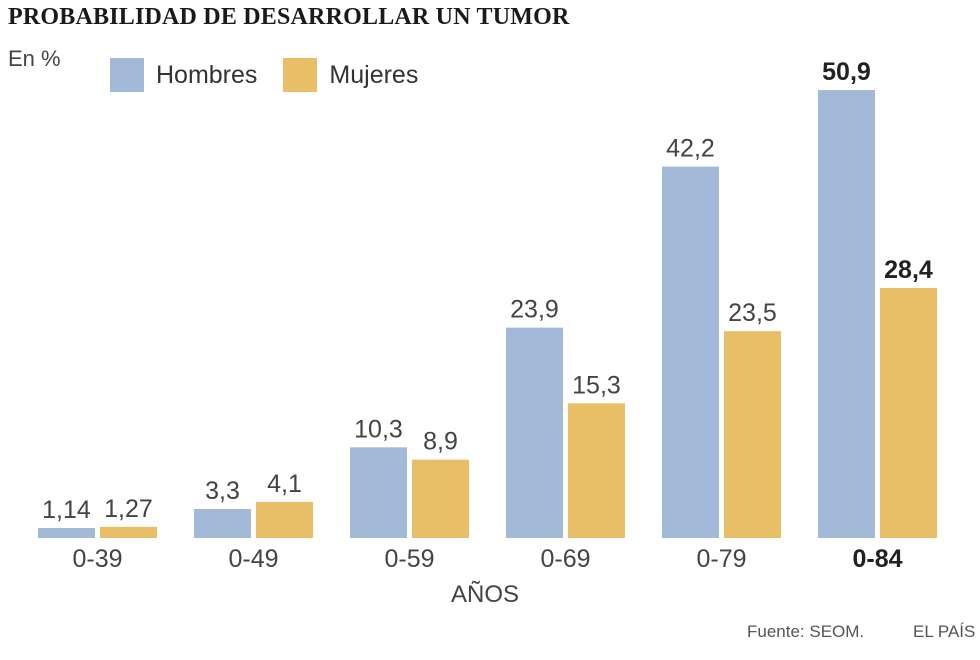  I want to click on data-label-hombres-0-84: 50,9, so click(846, 72).